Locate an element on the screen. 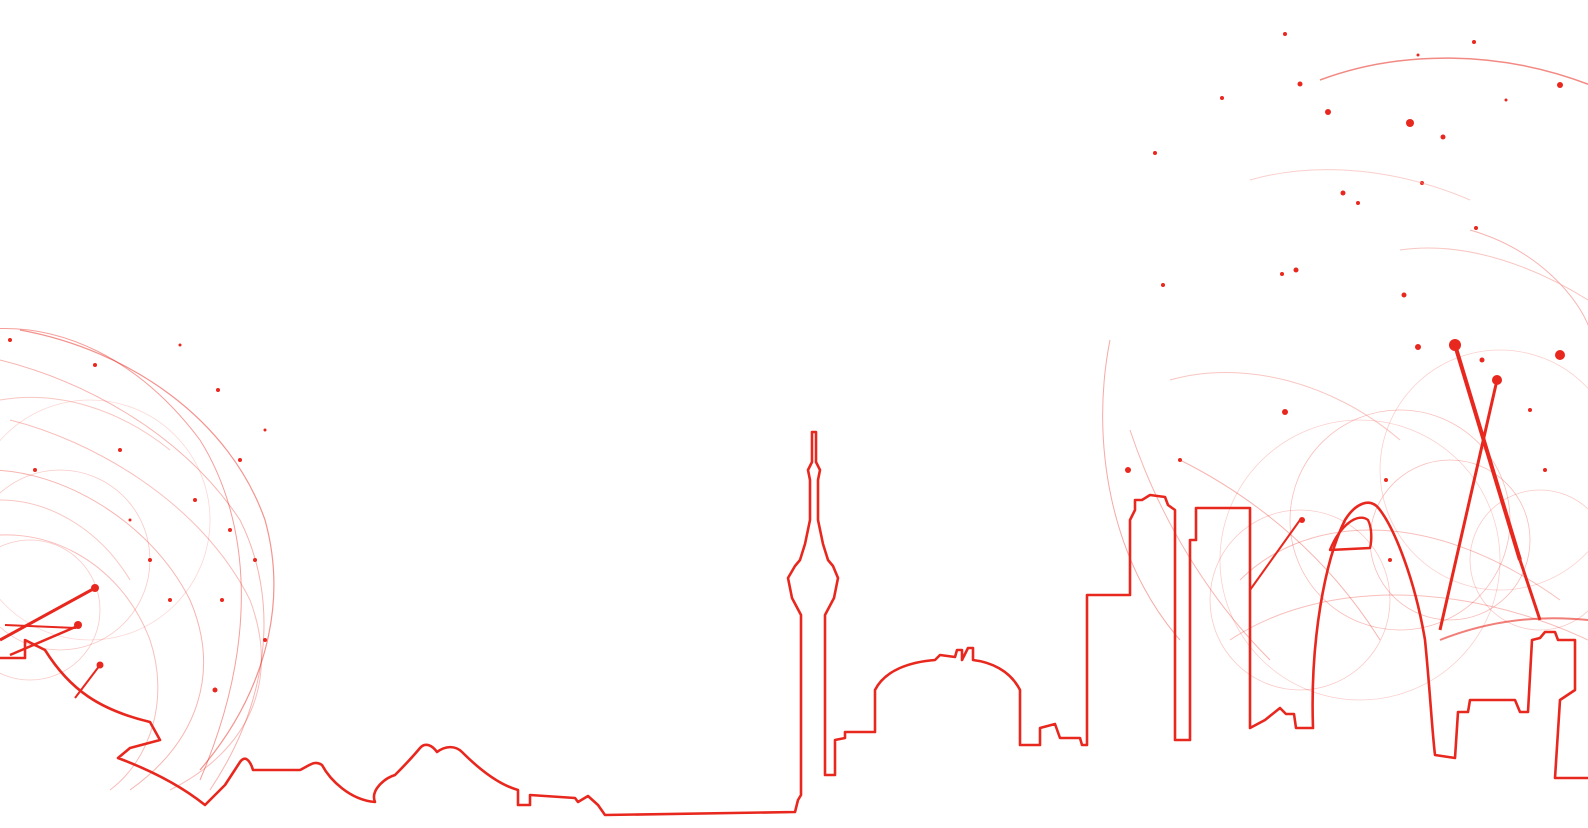 The height and width of the screenshot is (828, 1588). right-network-faint-arcs is located at coordinates (1378, 305).